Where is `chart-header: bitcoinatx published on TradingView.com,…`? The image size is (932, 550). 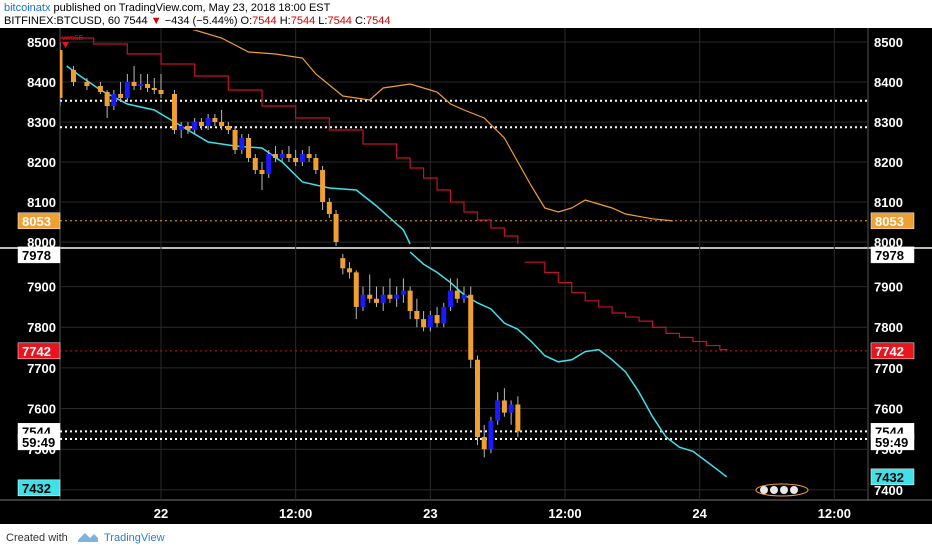
chart-header: bitcoinatx published on TradingView.com,… is located at coordinates (466, 14).